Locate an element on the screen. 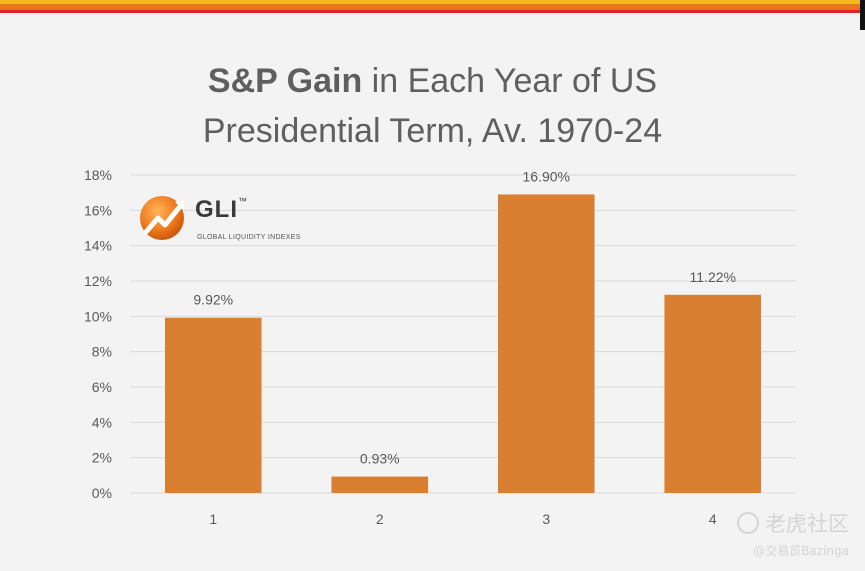  y-tick-label: 18% is located at coordinates (98, 175).